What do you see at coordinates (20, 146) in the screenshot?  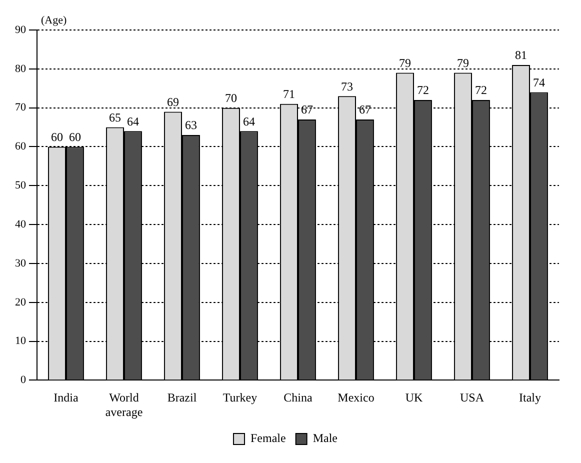 I see `y-tick-label: 60` at bounding box center [20, 146].